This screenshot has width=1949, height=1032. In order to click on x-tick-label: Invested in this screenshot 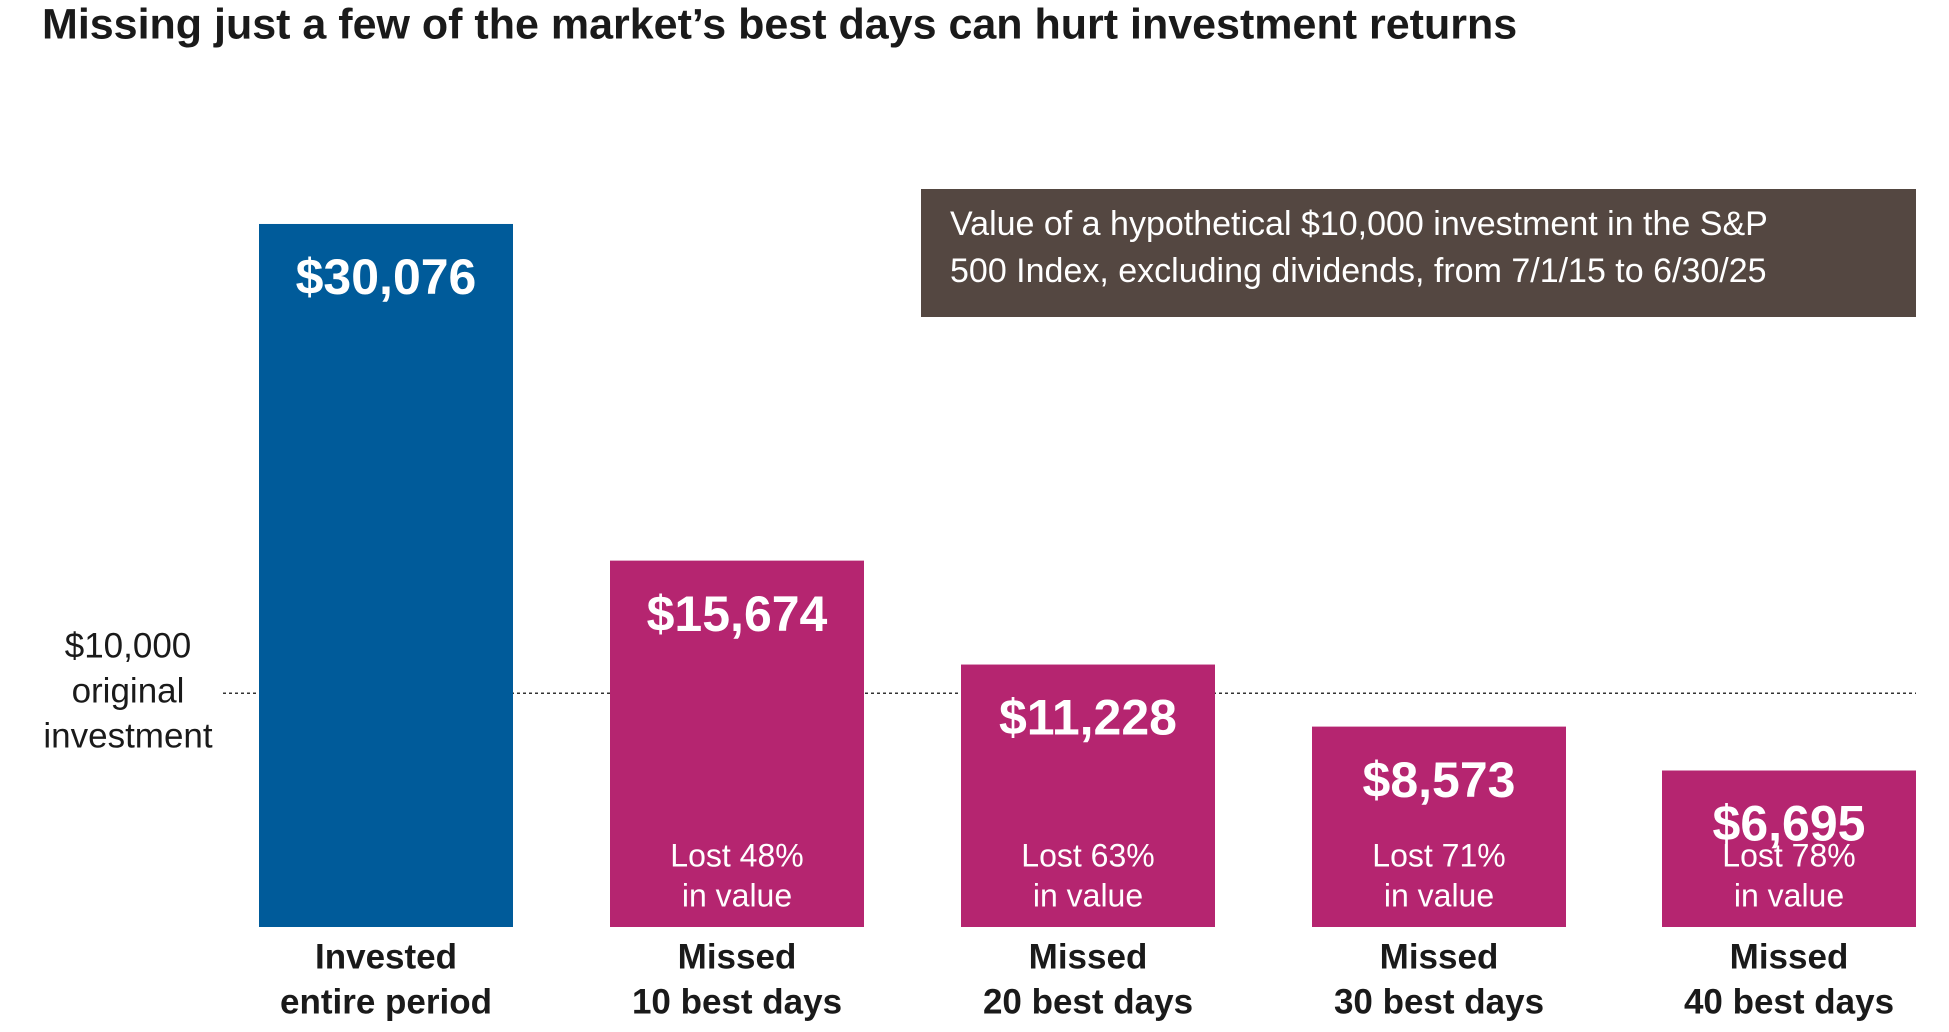, I will do `click(386, 956)`.